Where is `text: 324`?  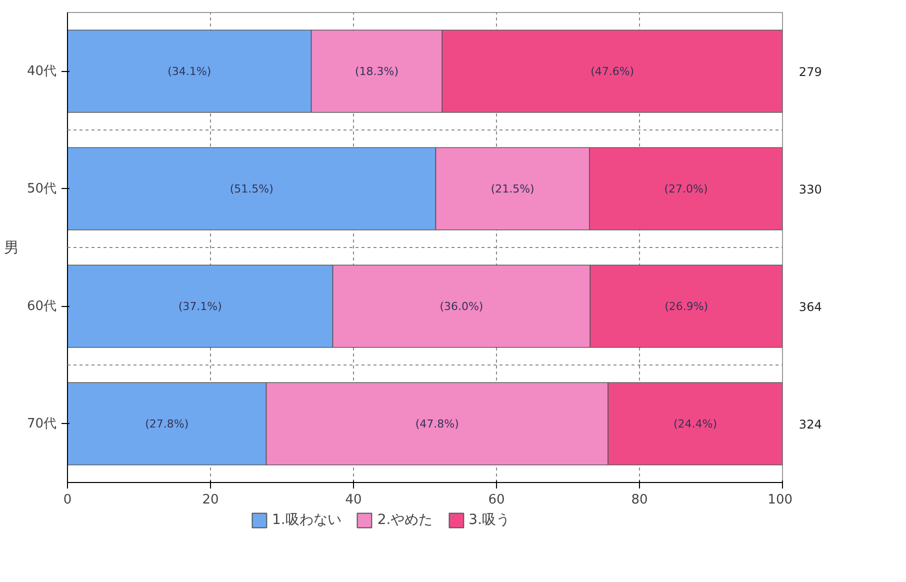 text: 324 is located at coordinates (810, 424).